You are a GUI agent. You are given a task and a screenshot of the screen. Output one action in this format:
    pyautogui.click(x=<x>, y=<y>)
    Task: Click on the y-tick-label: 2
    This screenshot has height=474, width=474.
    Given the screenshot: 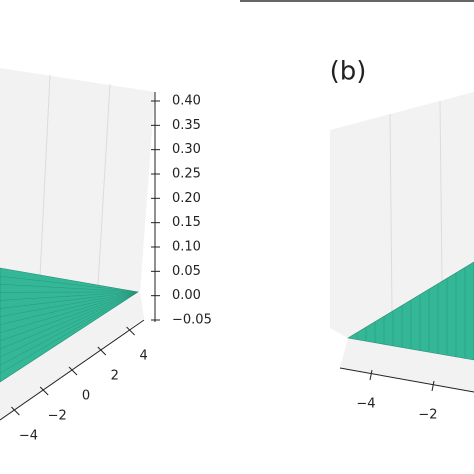 What is the action you would take?
    pyautogui.click(x=115, y=376)
    